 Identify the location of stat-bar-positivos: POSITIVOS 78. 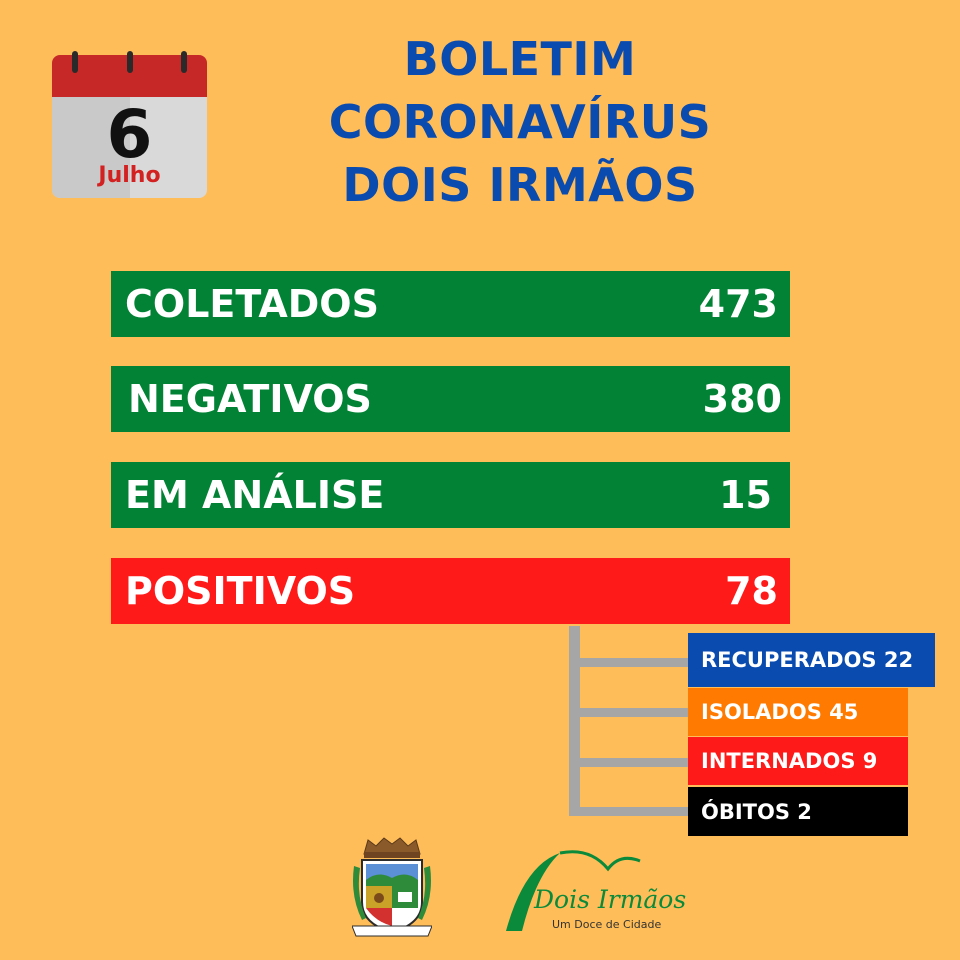
(450, 591).